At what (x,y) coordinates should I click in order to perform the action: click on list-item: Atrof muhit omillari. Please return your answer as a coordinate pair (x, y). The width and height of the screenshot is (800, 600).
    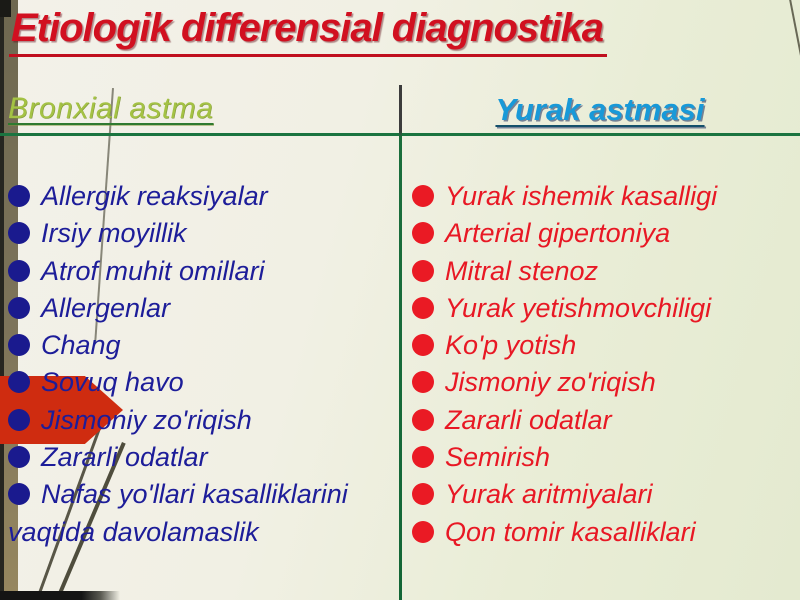
    Looking at the image, I should click on (199, 271).